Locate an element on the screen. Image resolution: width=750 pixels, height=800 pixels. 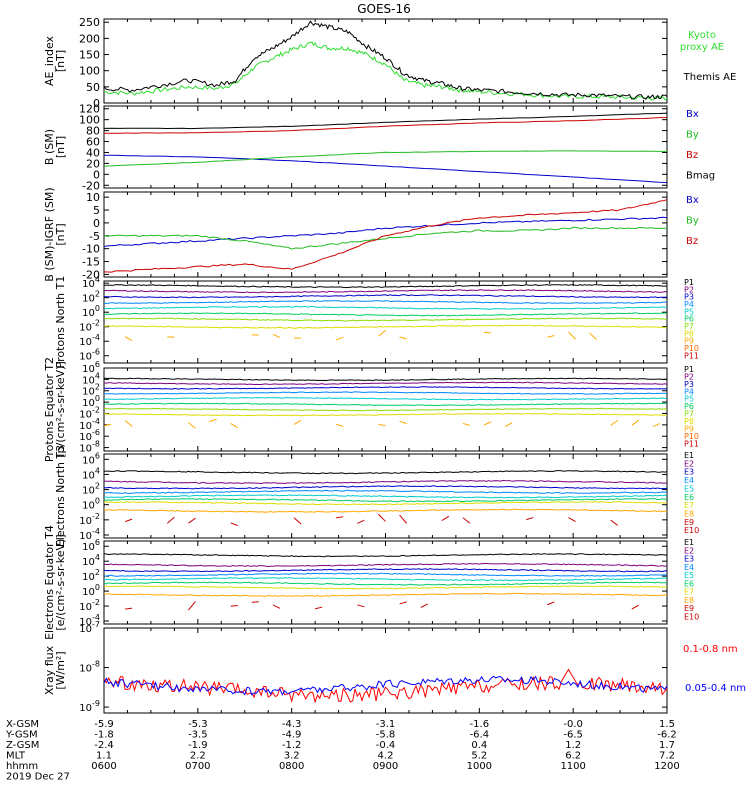
series-line-p4 is located at coordinates (385, 393).